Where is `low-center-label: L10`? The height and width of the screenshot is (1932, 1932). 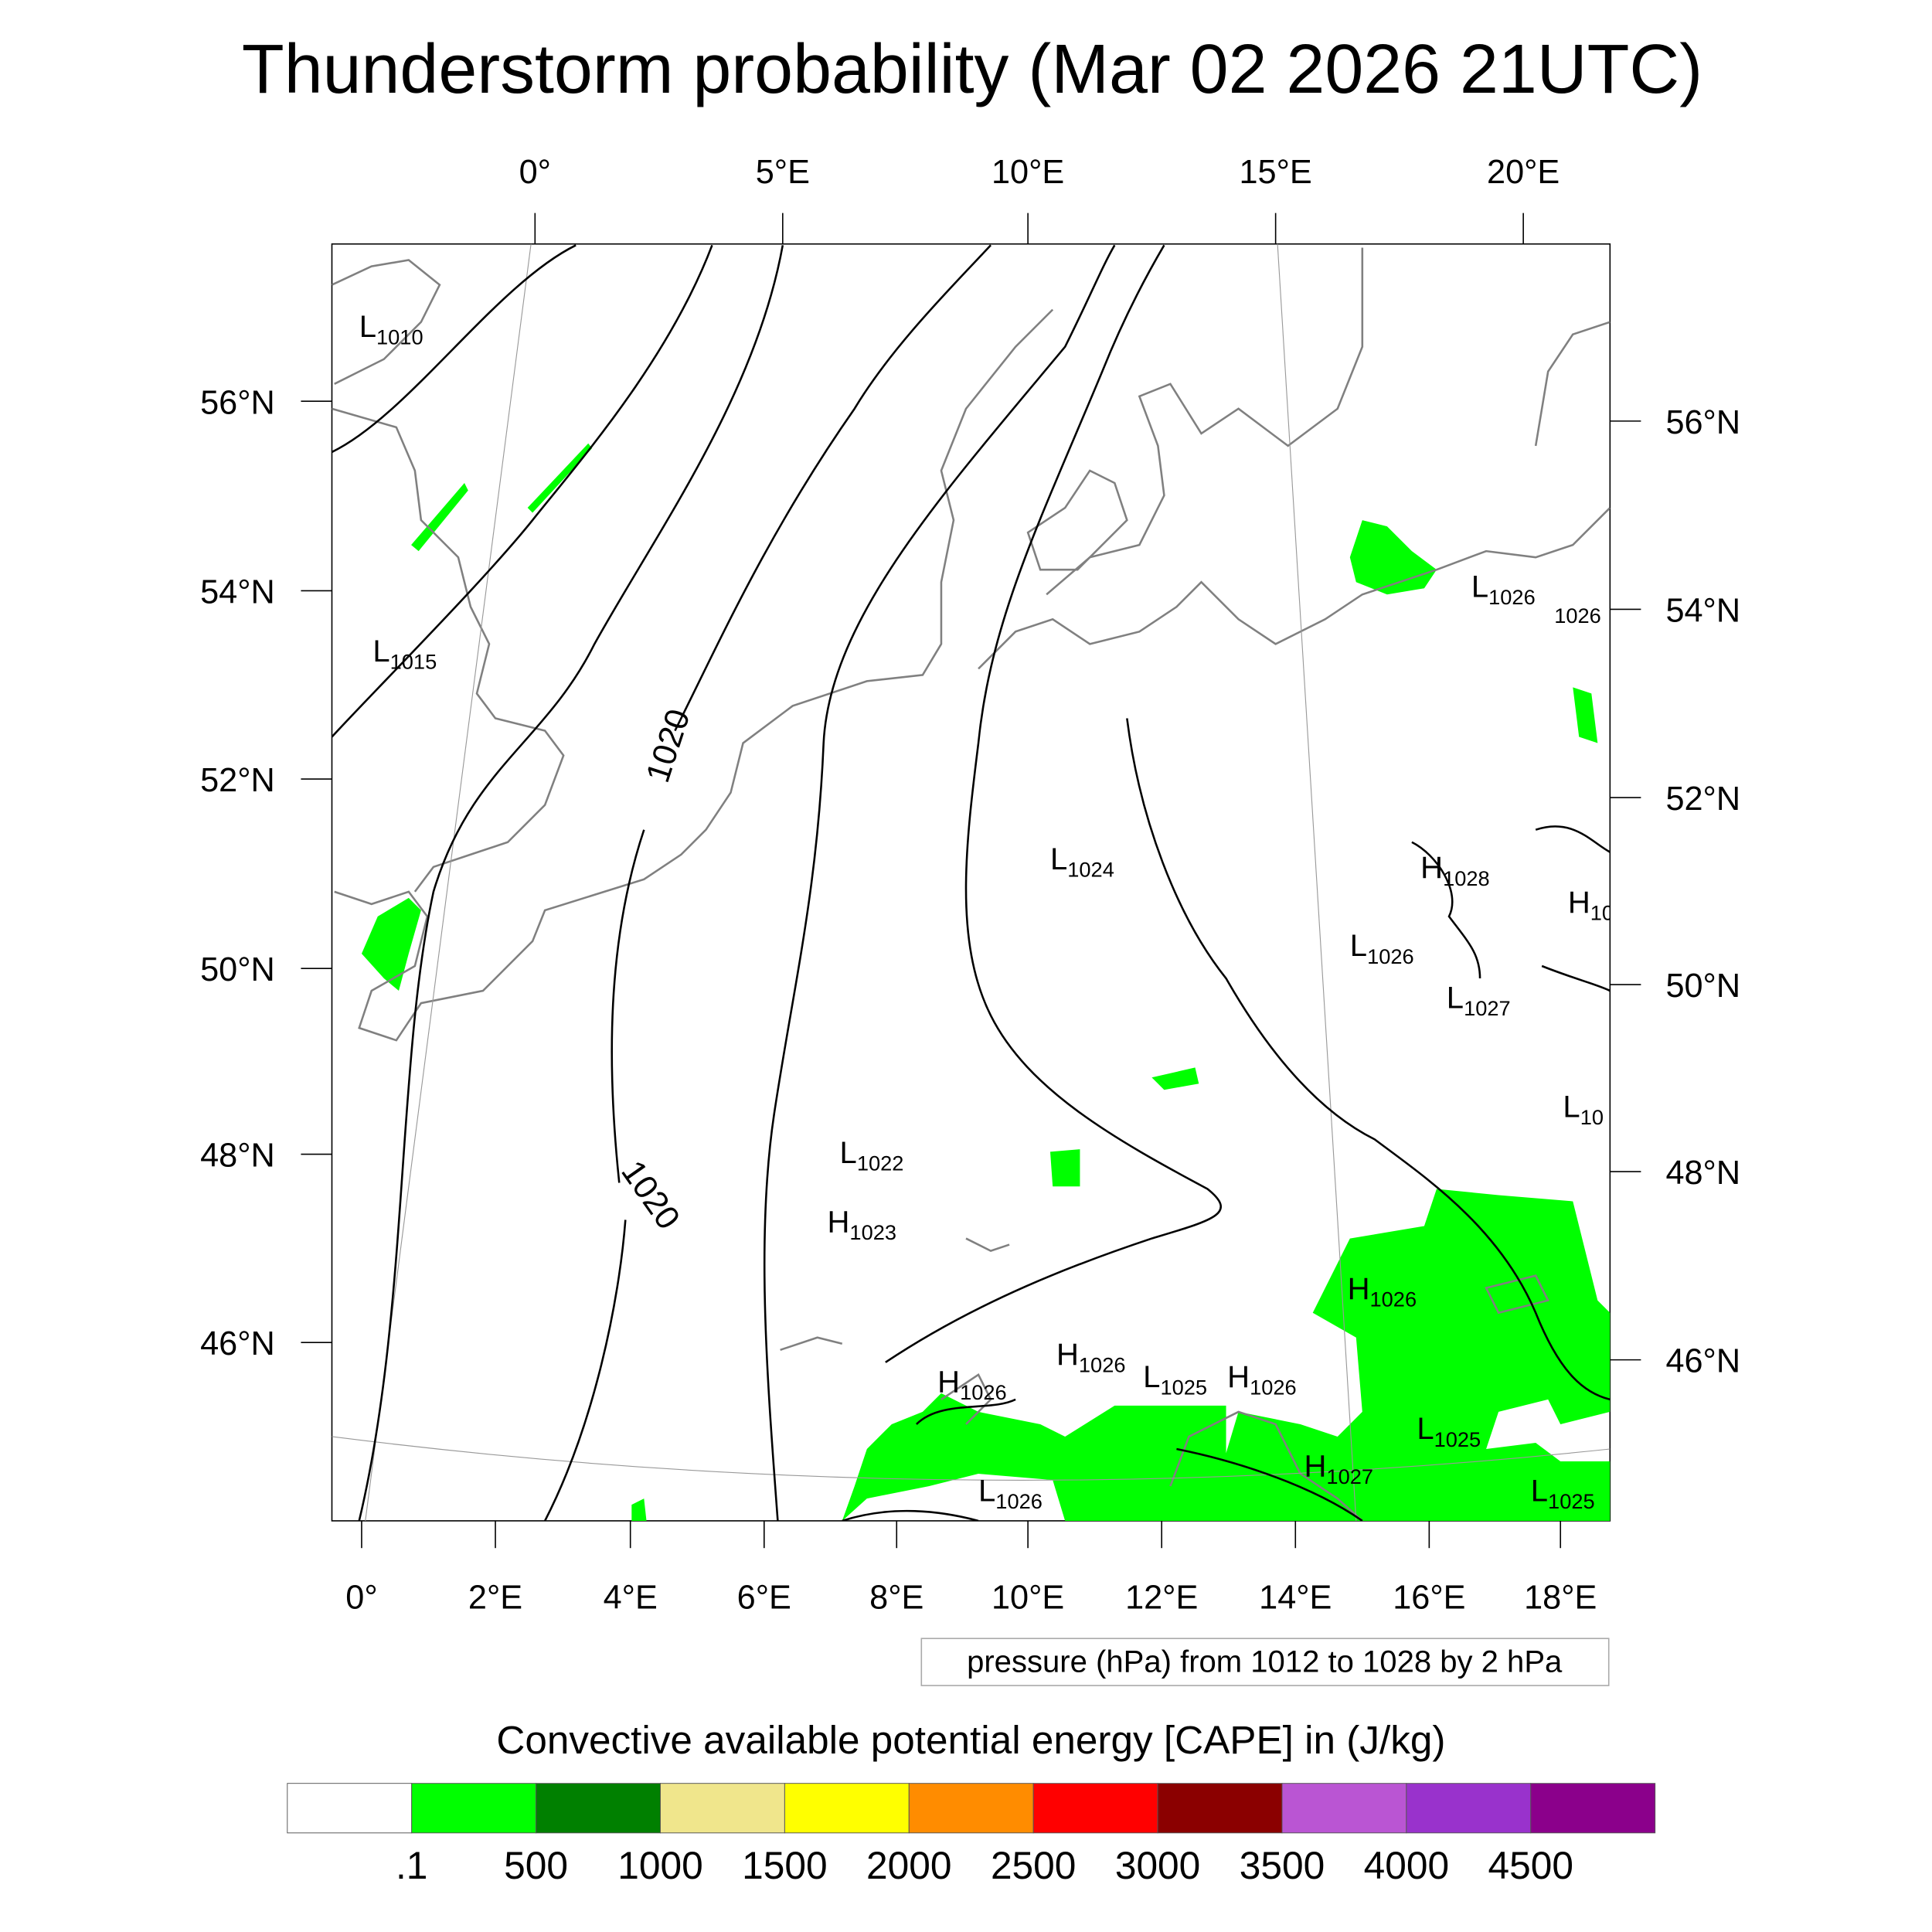 low-center-label: L10 is located at coordinates (1584, 1110).